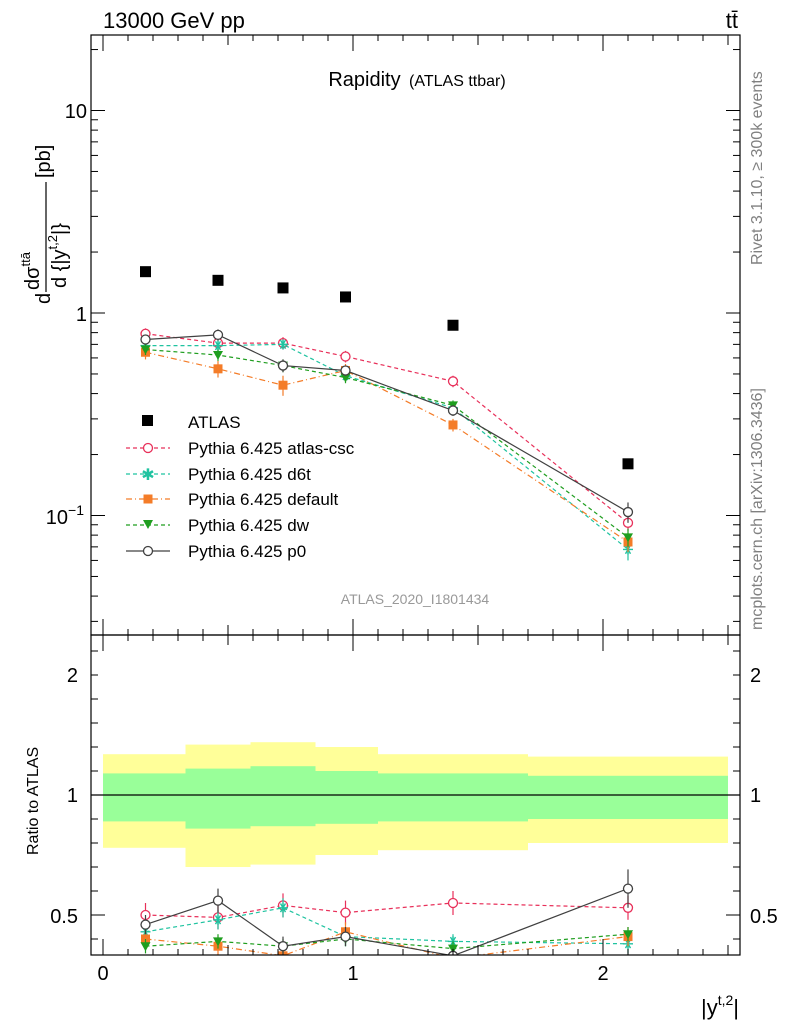  I want to click on legend-label: Pythia 6.425 p0, so click(247, 551).